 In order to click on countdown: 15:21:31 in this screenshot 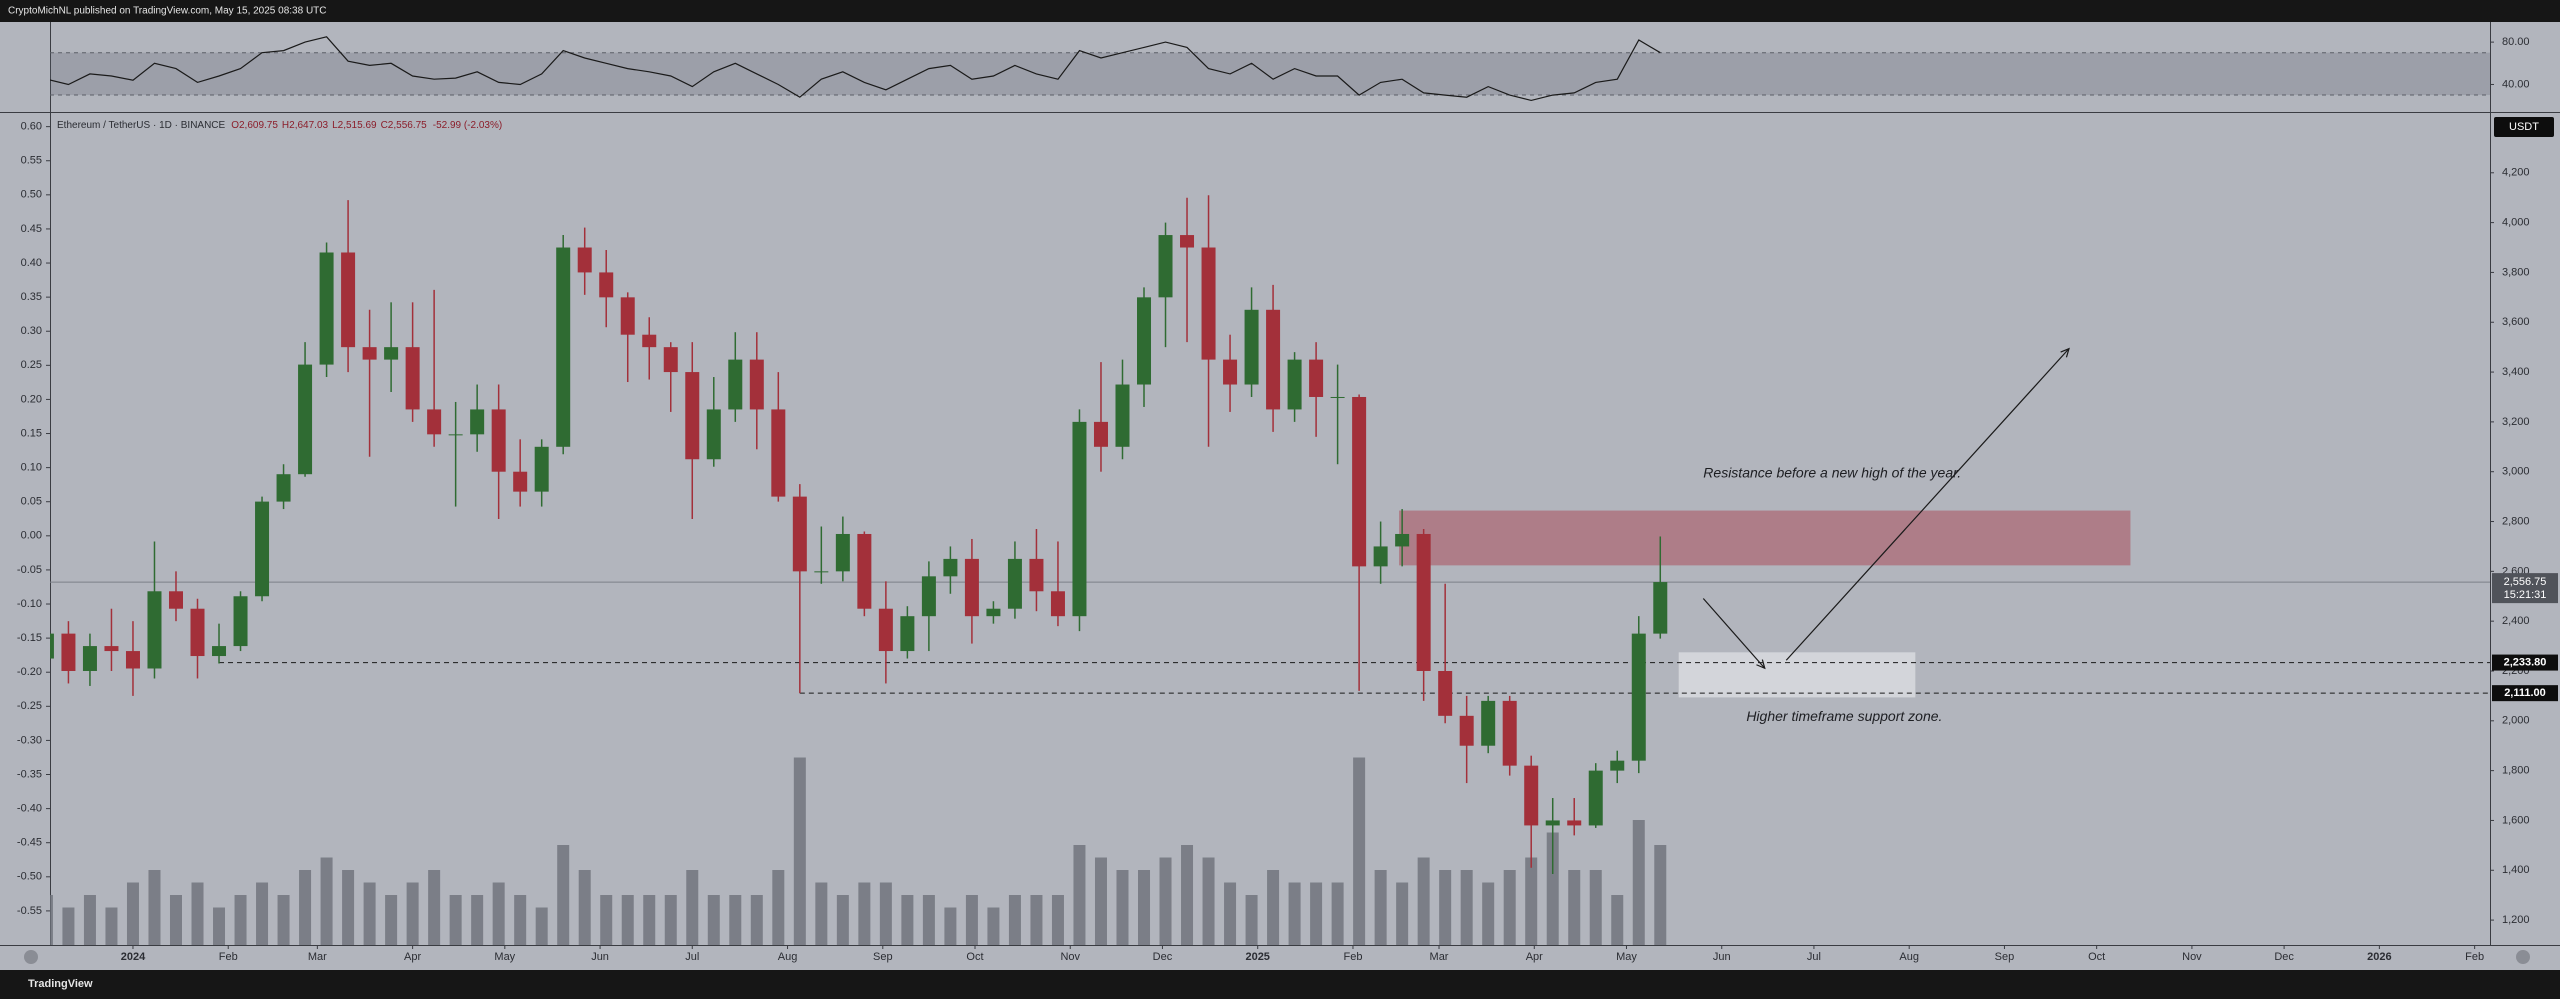, I will do `click(2525, 595)`.